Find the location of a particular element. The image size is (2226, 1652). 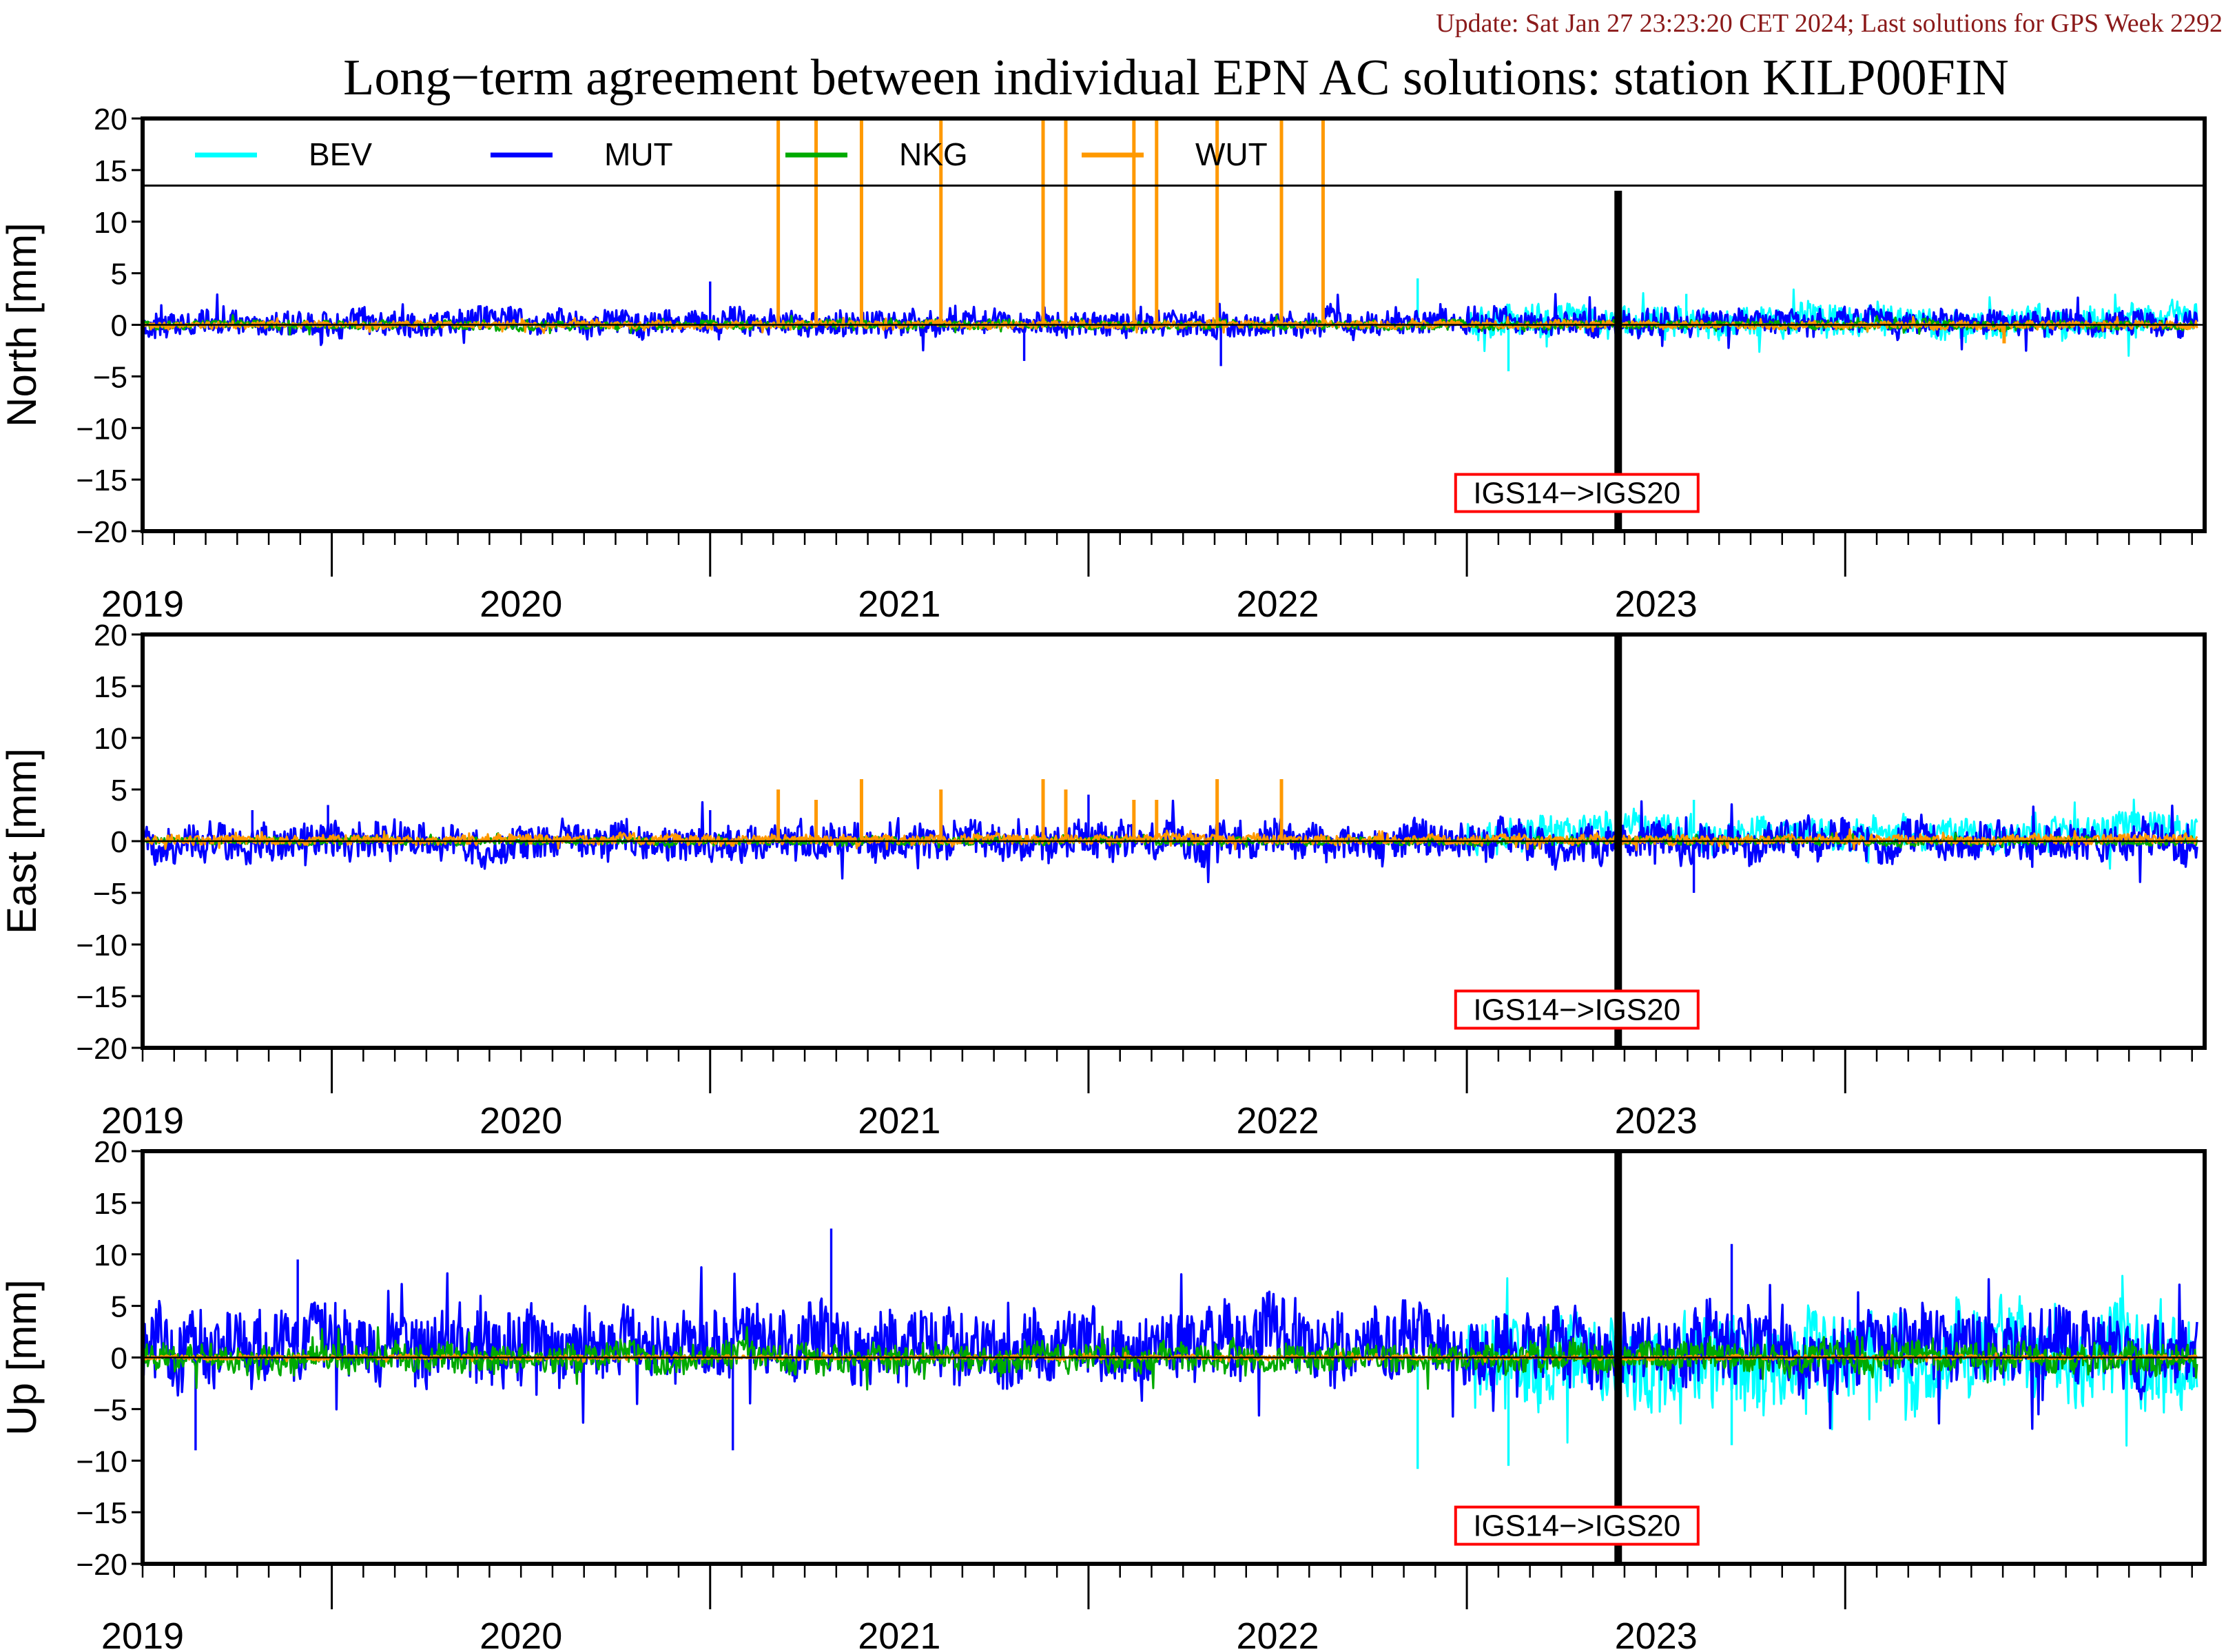

y-axis-label: East [mm] is located at coordinates (22, 841).